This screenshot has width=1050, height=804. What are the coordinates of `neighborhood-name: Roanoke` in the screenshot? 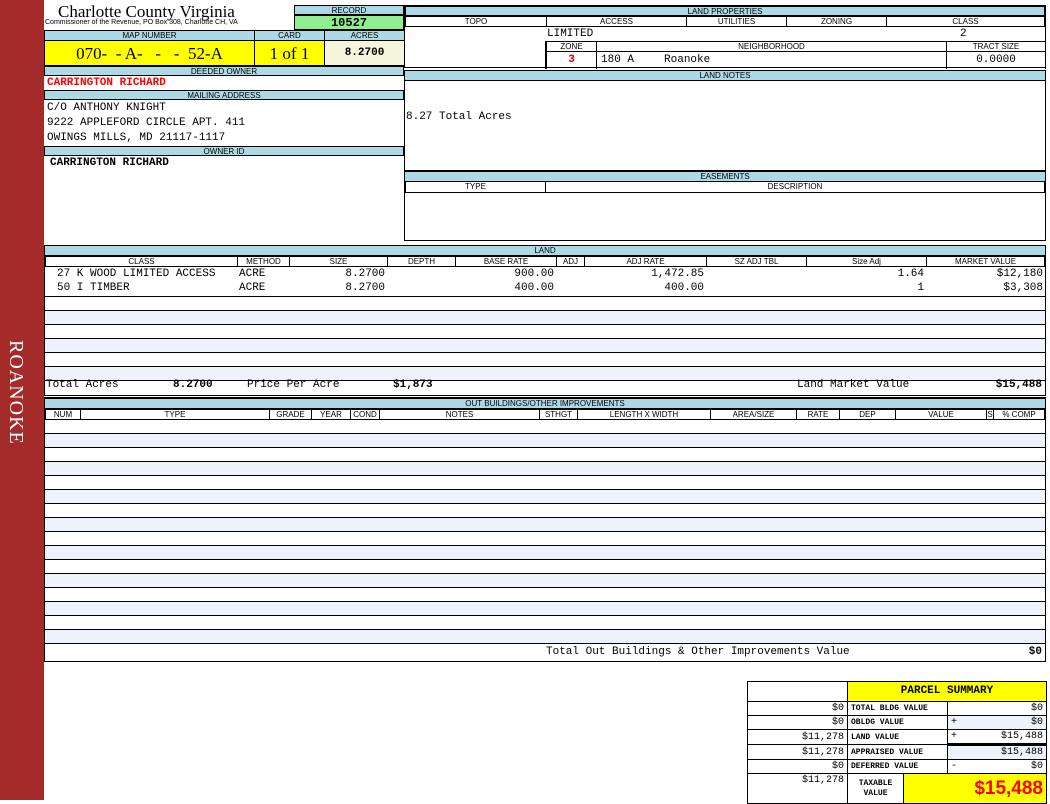 It's located at (687, 59).